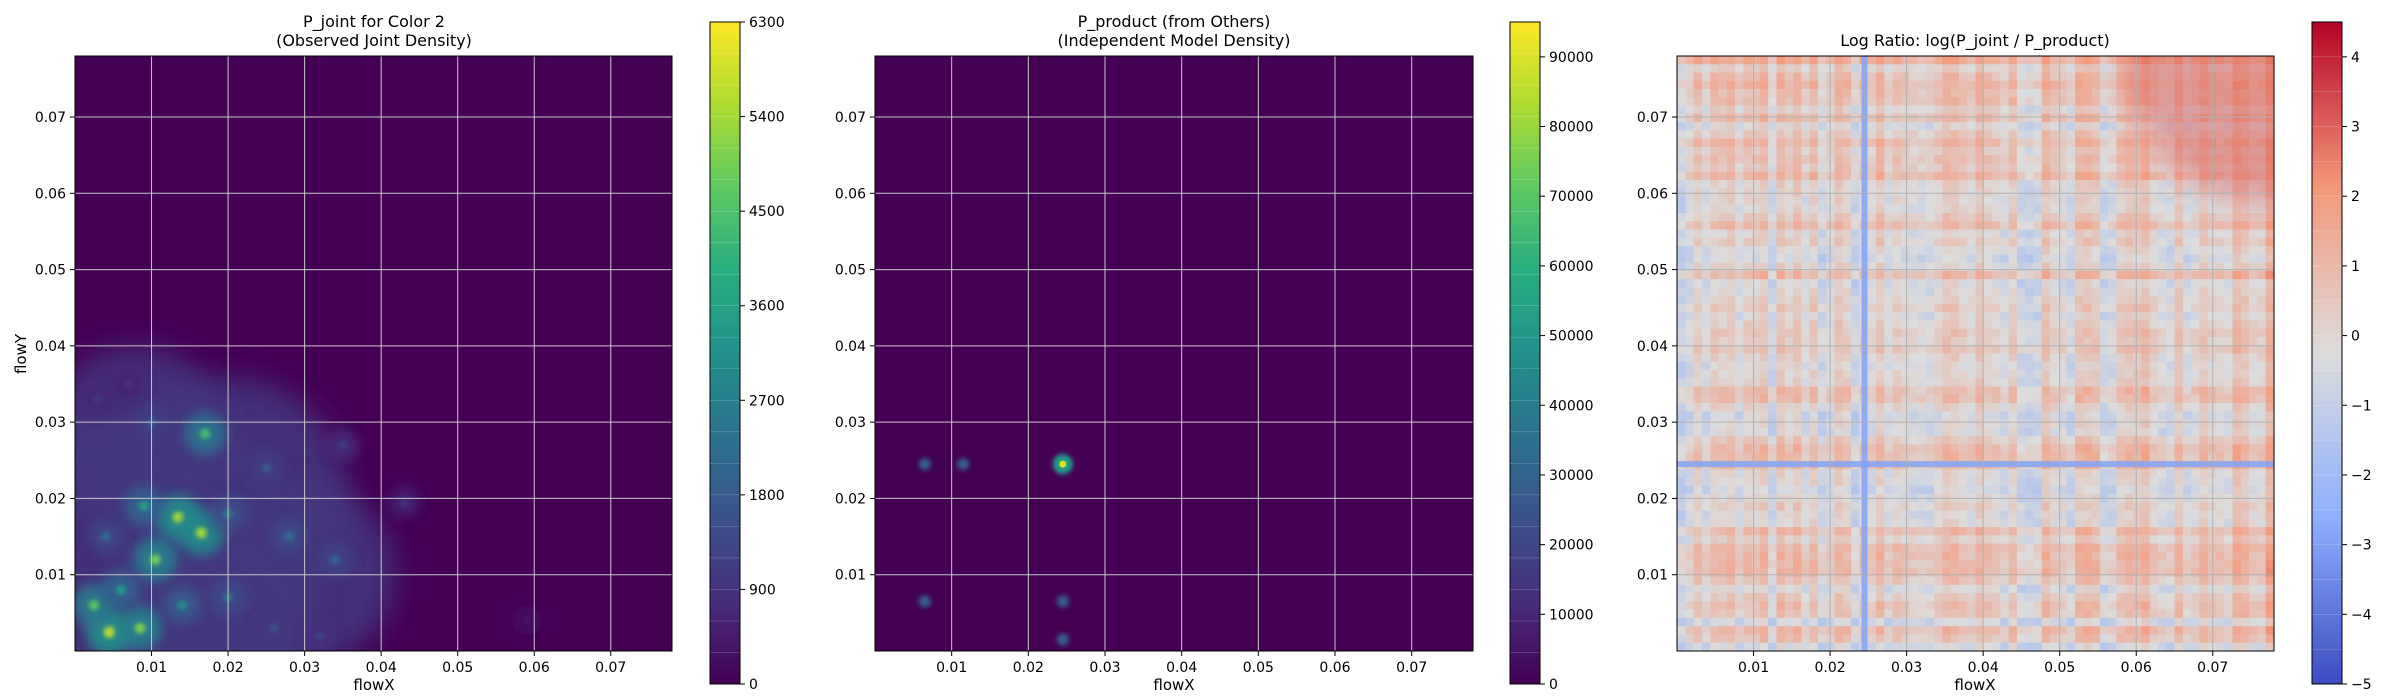 This screenshot has width=2400, height=700. I want to click on chart1-y-axis: 0.010.020.030.040.050.060.07, so click(55, 347).